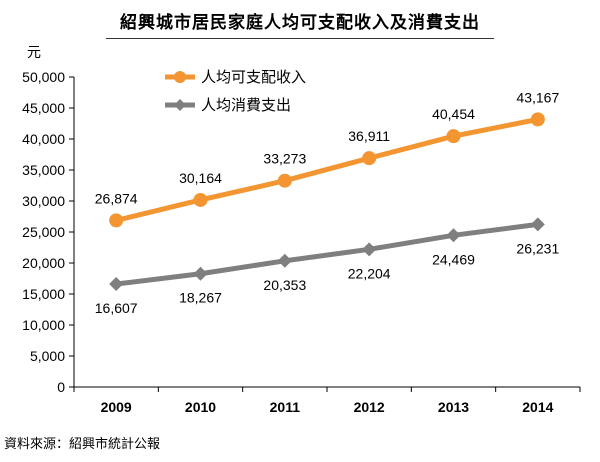 The width and height of the screenshot is (600, 462). Describe the element at coordinates (537, 97) in the screenshot. I see `data-label: 43,167` at that location.